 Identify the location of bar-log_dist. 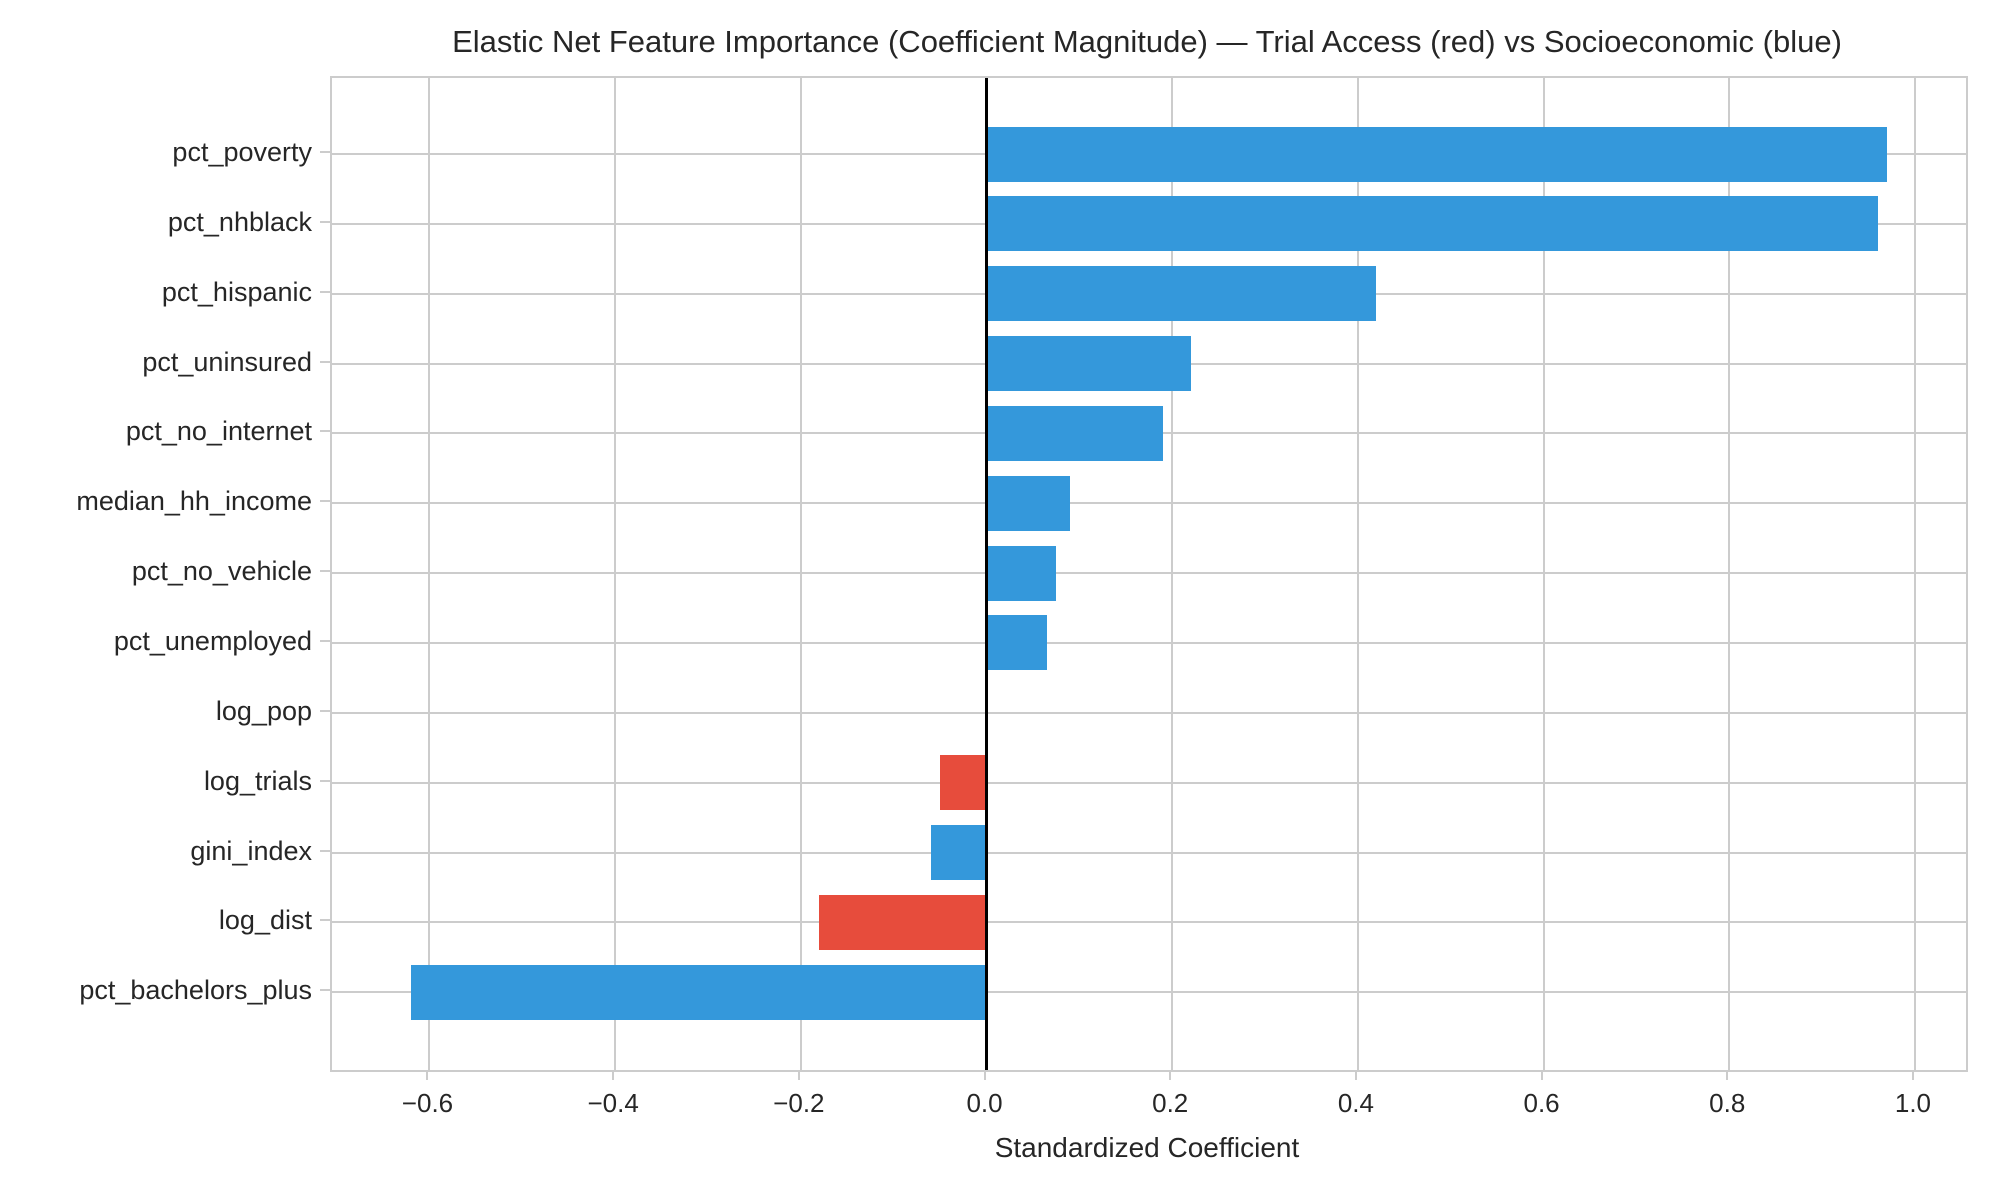
(903, 922).